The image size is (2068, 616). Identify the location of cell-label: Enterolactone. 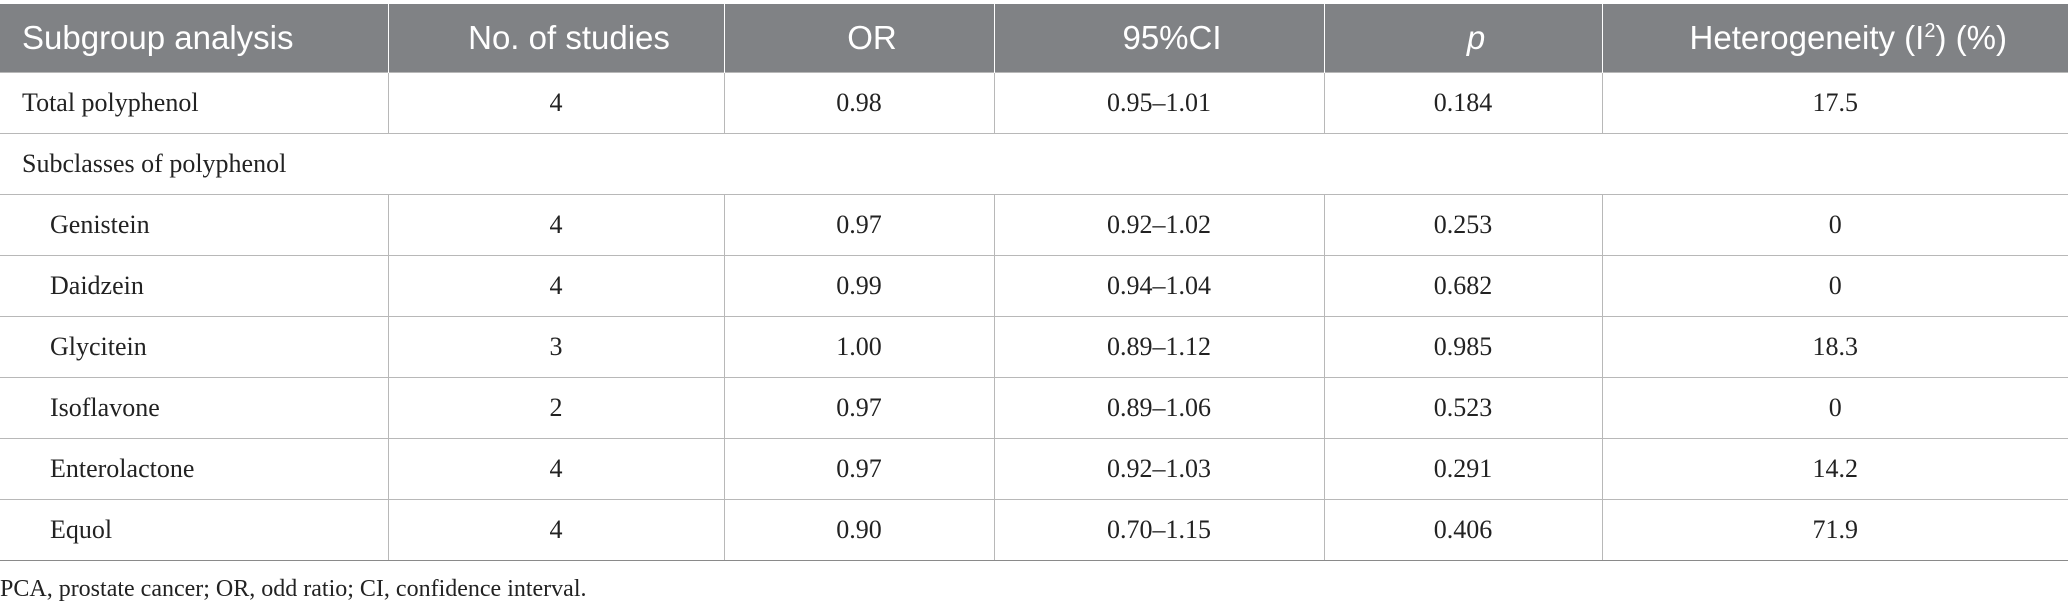
(194, 468).